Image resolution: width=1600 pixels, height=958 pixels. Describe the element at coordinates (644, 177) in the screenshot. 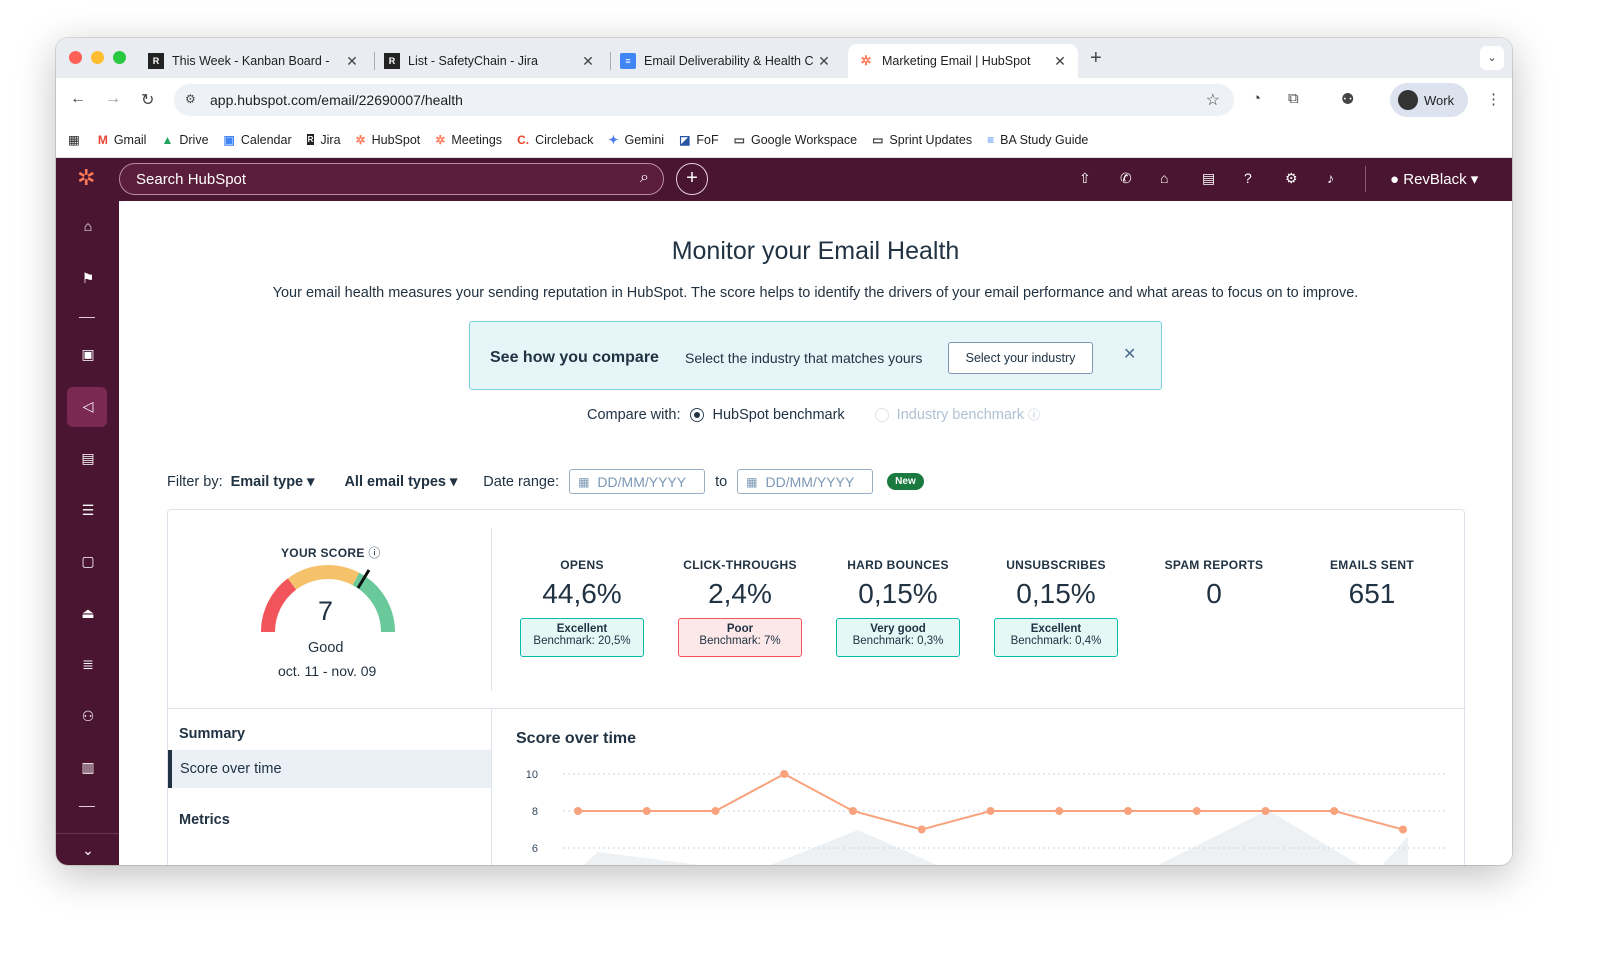

I see `search-icon: ⌕` at that location.